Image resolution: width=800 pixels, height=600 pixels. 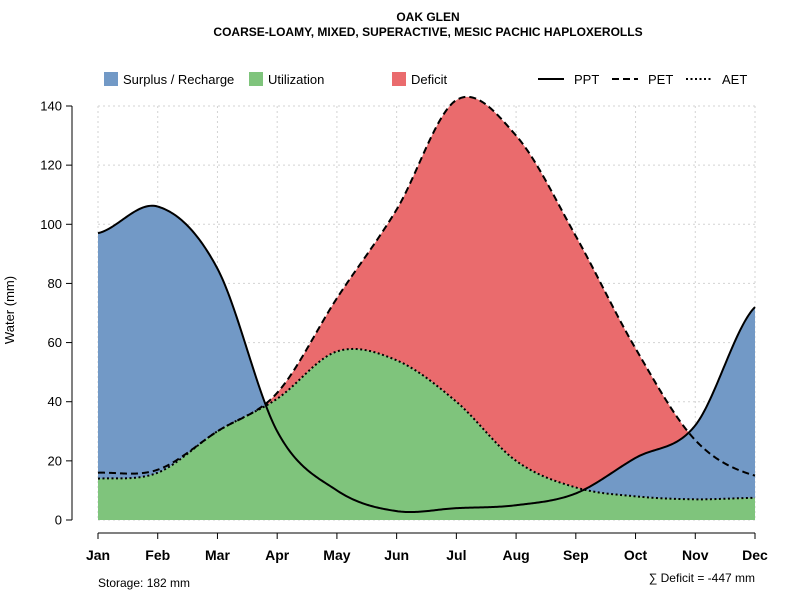 I want to click on x-tick-label: Jan, so click(x=98, y=555).